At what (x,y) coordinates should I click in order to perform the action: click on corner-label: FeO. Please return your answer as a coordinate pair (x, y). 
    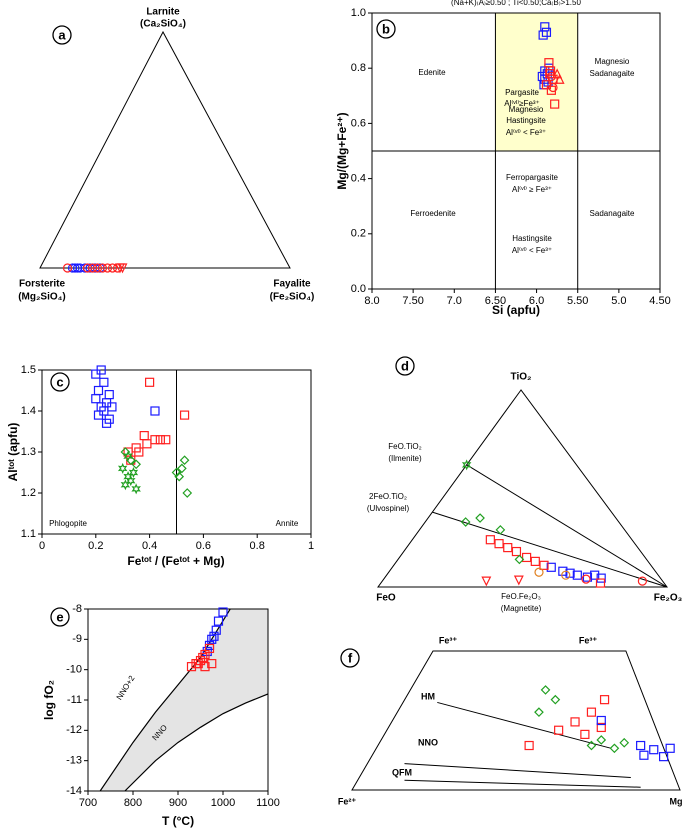
    Looking at the image, I should click on (386, 598).